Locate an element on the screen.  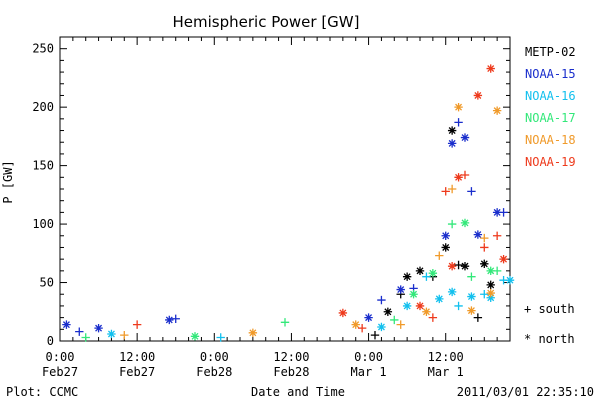
legend-entry: METP-02 is located at coordinates (550, 52).